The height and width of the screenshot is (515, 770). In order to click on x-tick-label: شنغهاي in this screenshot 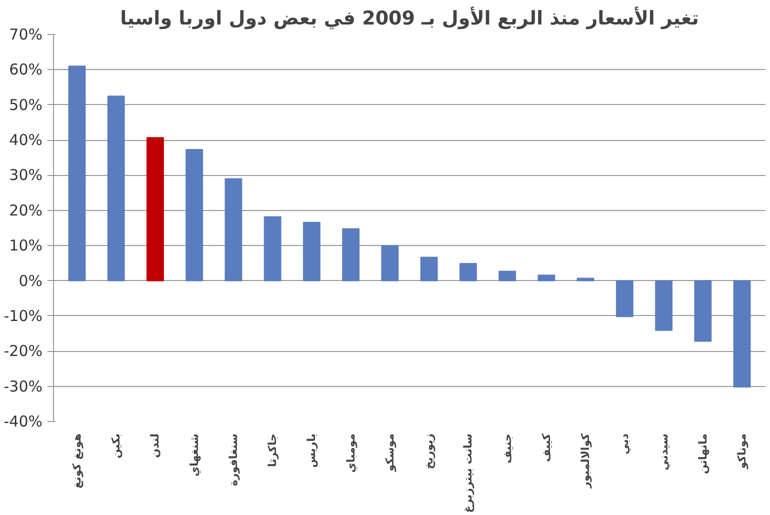, I will do `click(194, 454)`.